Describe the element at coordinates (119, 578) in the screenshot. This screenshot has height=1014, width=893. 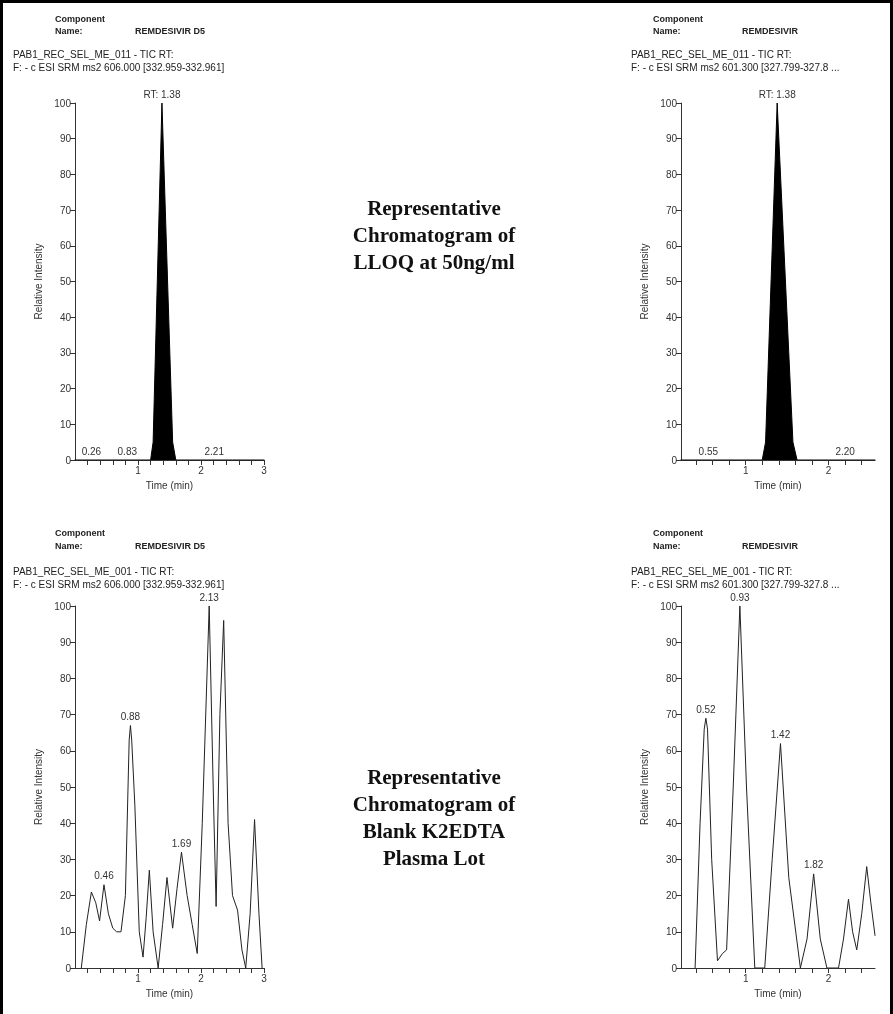
I see `chart-subtitle: PAB1_REC_SEL_ME_001 - TIC RT: F: - c ESI SRM ms2 606.000 [332.959-332.961]` at that location.